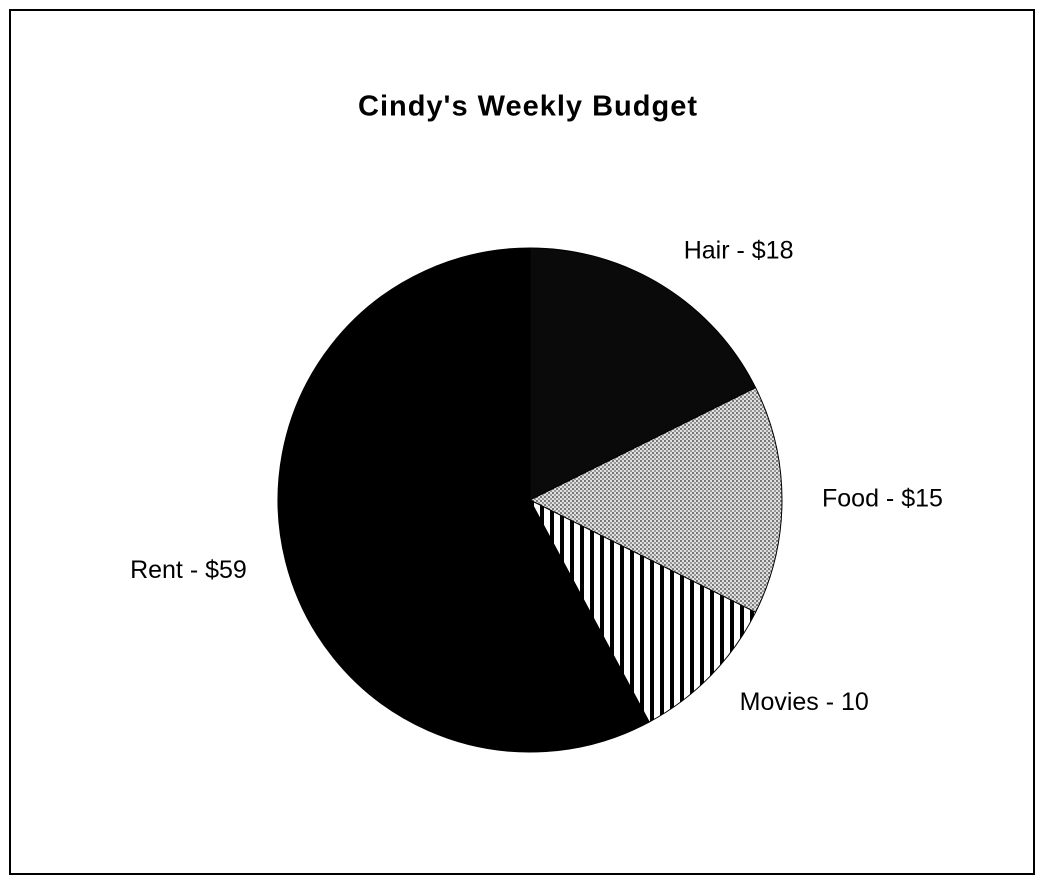  I want to click on slice-label: Food - $15, so click(882, 499).